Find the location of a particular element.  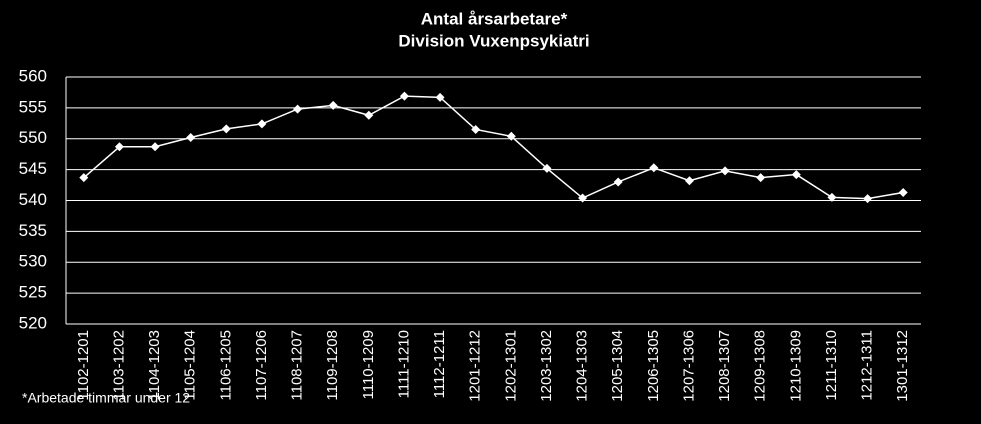

y-tick-label: 525 is located at coordinates (33, 292).